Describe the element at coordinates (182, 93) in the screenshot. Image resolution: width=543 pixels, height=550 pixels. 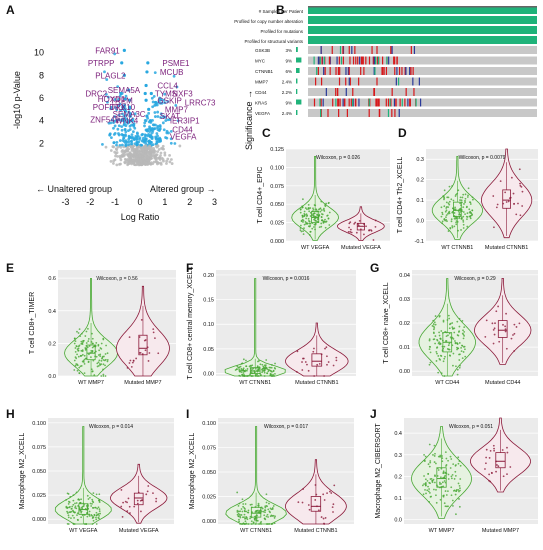
I see `gene-label: NXF3` at that location.